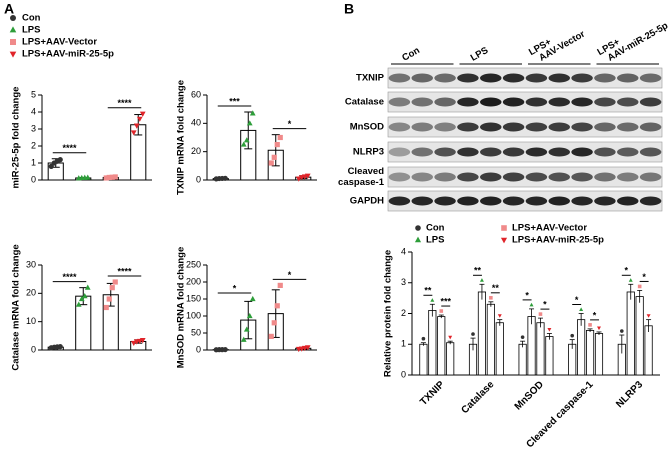 This screenshot has height=465, width=669. I want to click on y-tick-label: 3, so click(33, 128).